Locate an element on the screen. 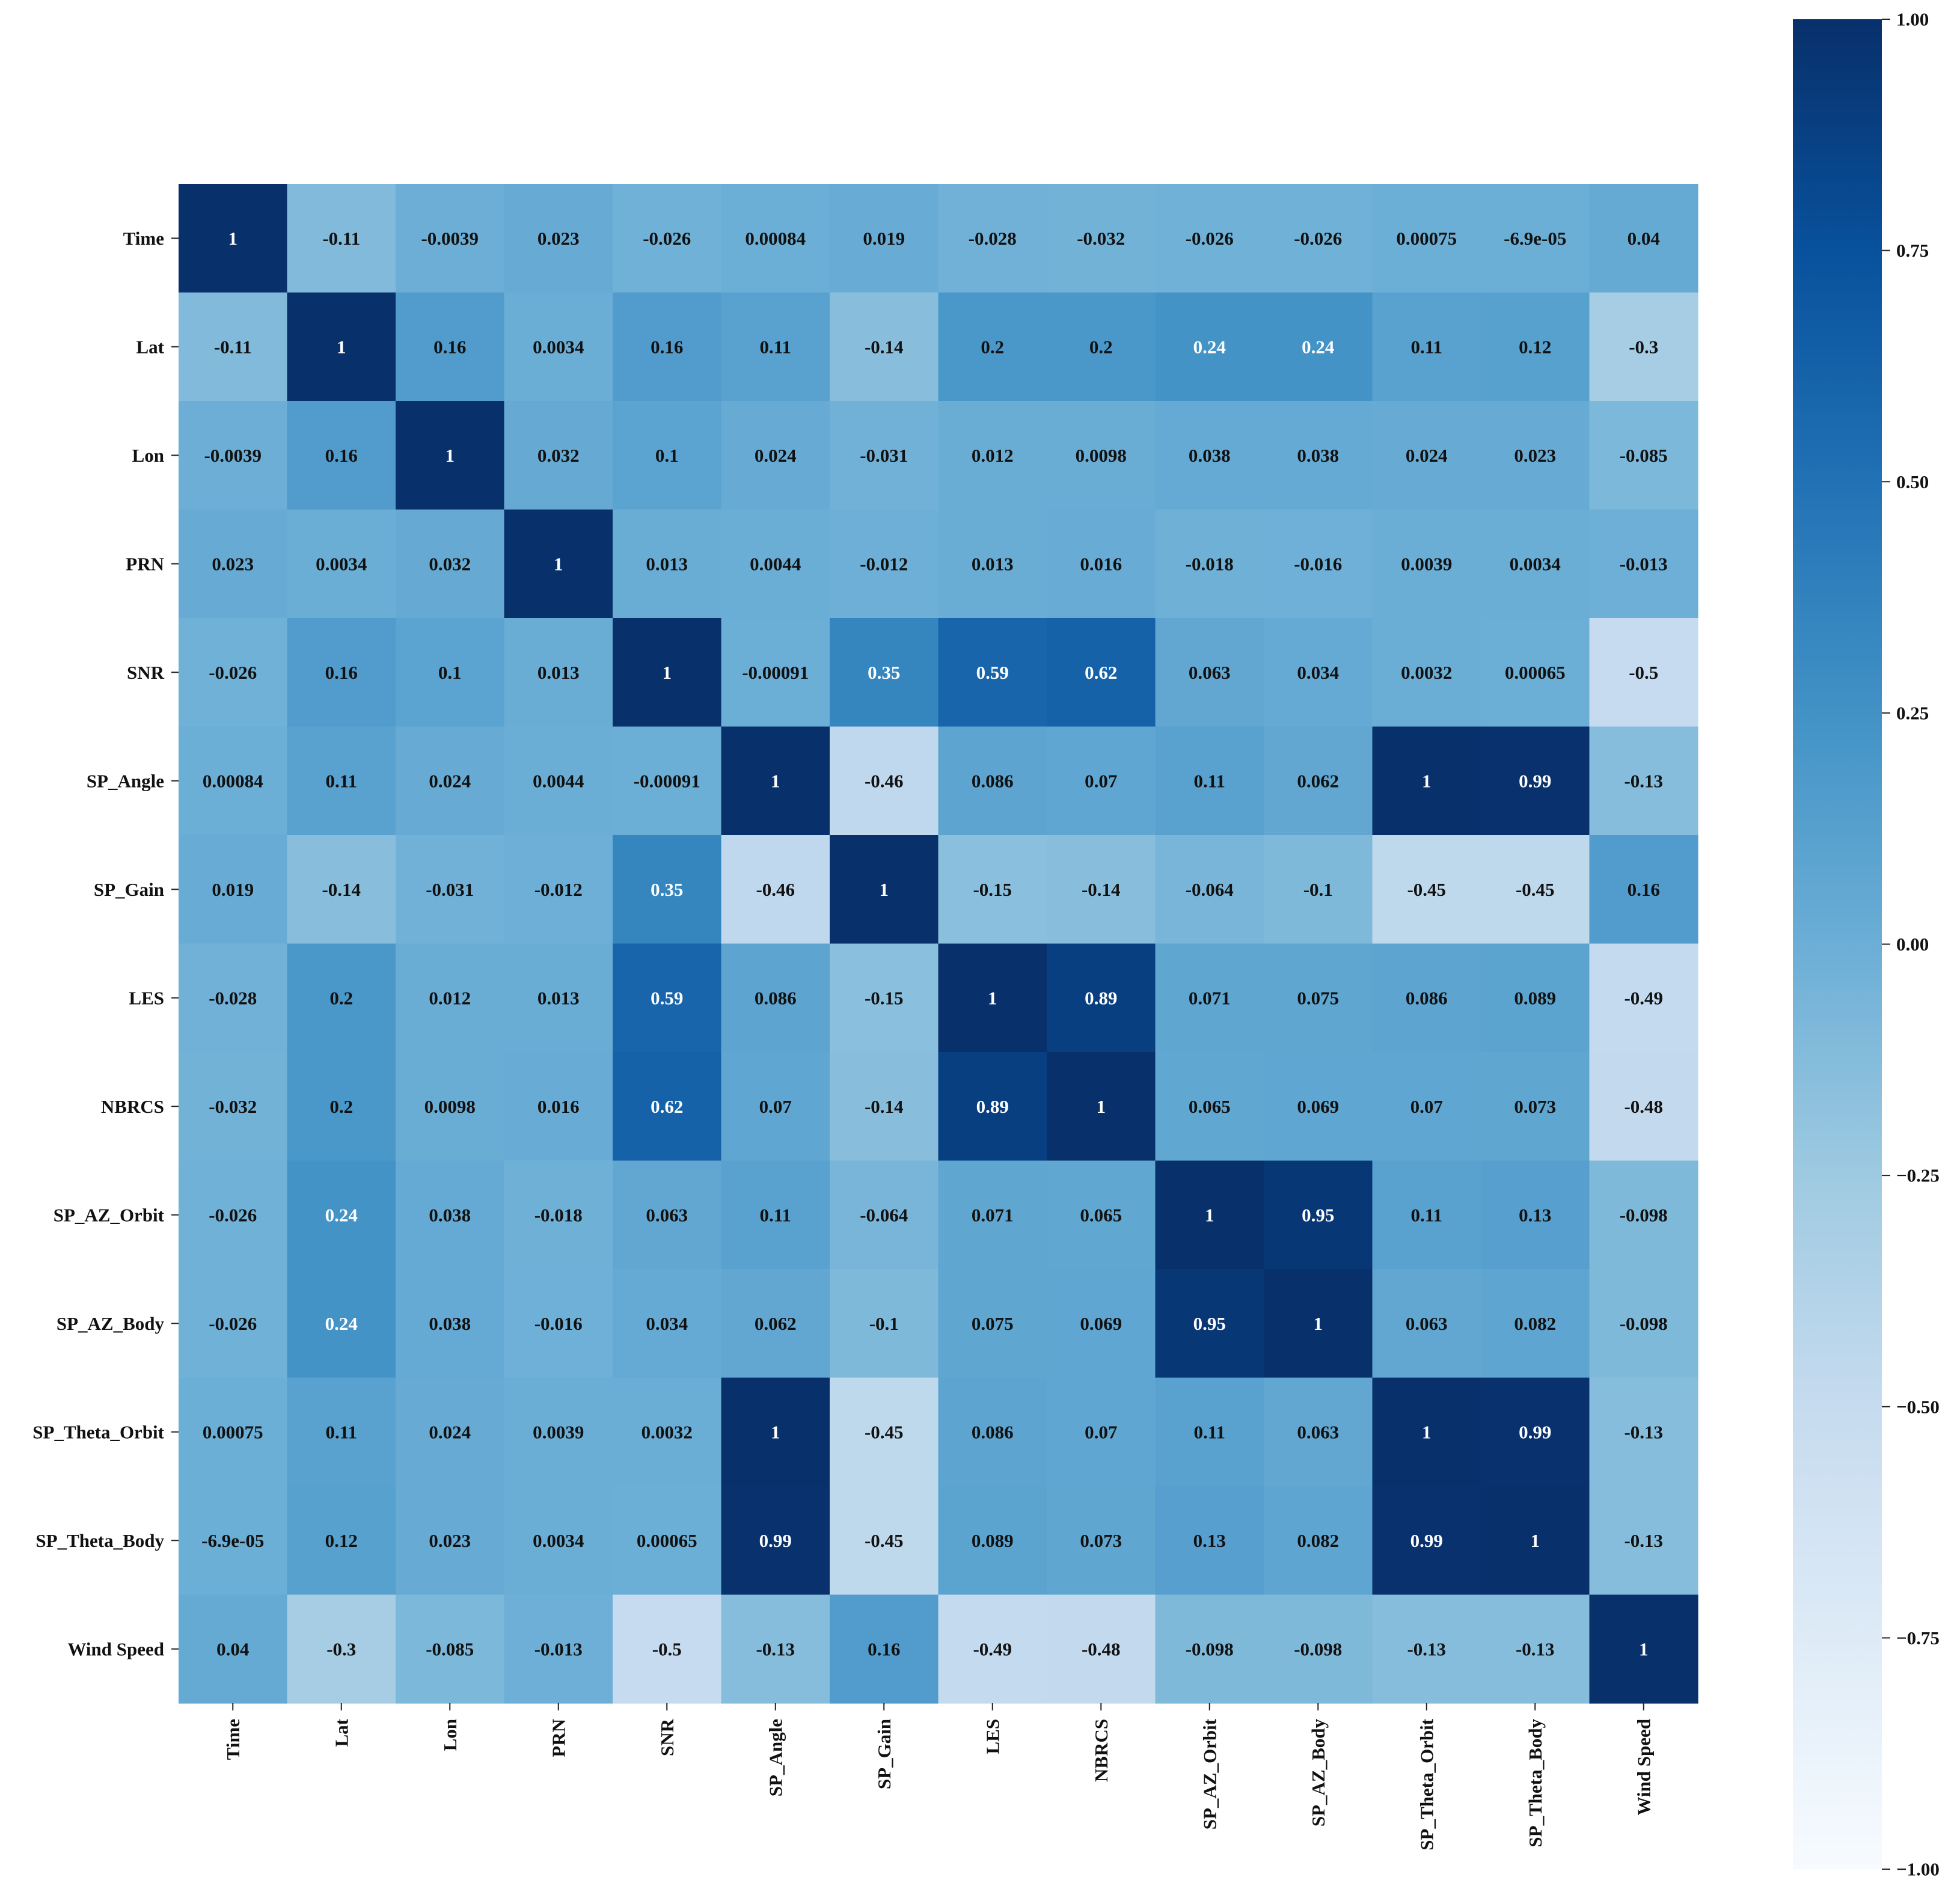 This screenshot has height=1895, width=1960. x-tick-label: SP_Theta_Body is located at coordinates (1535, 1783).